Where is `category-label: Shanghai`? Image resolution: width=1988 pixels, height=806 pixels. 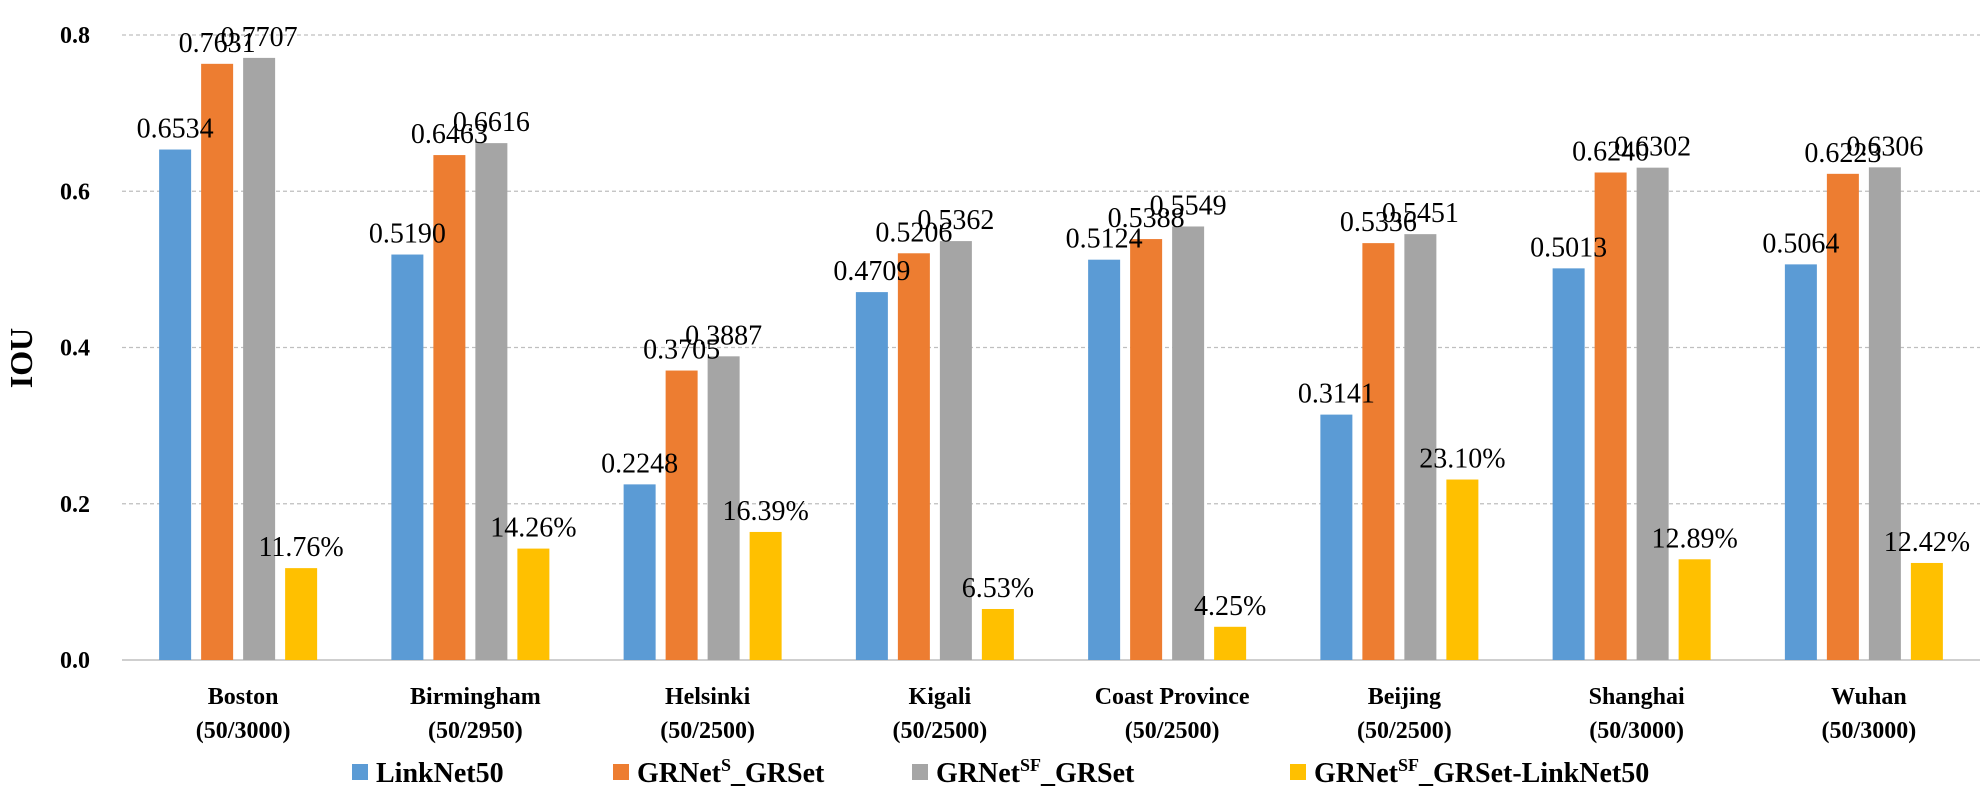 category-label: Shanghai is located at coordinates (1637, 697).